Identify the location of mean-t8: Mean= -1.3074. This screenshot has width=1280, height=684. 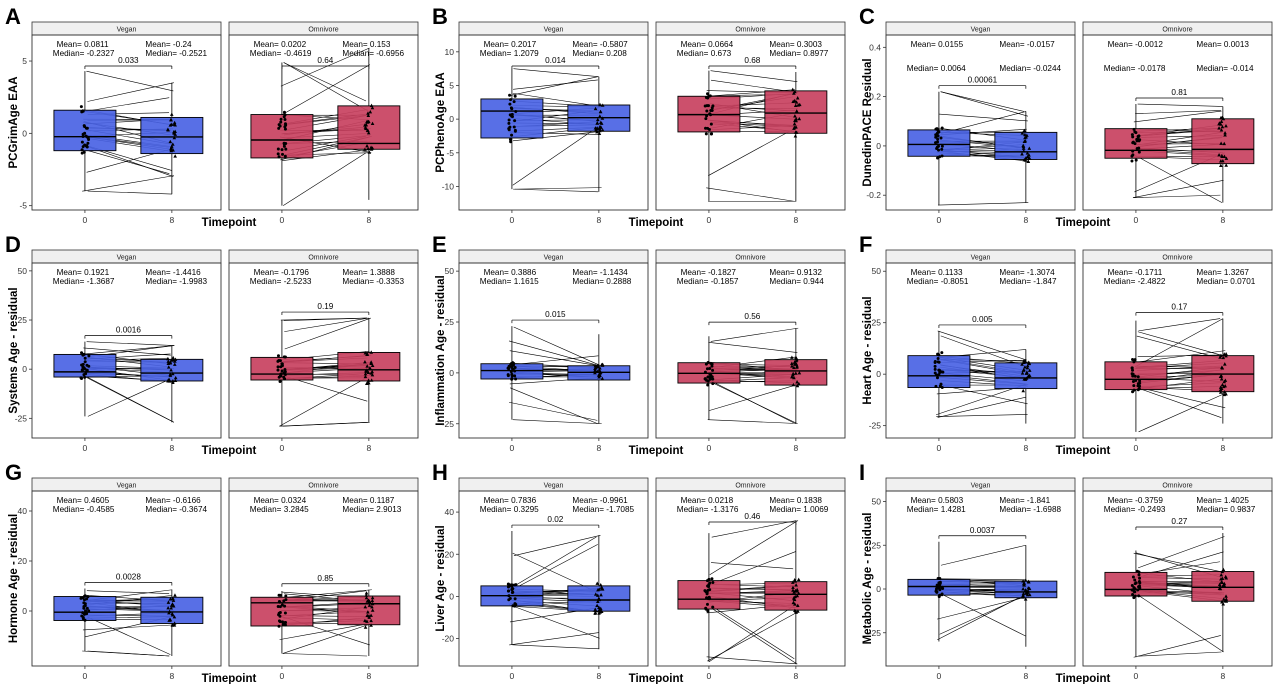
(1027, 272).